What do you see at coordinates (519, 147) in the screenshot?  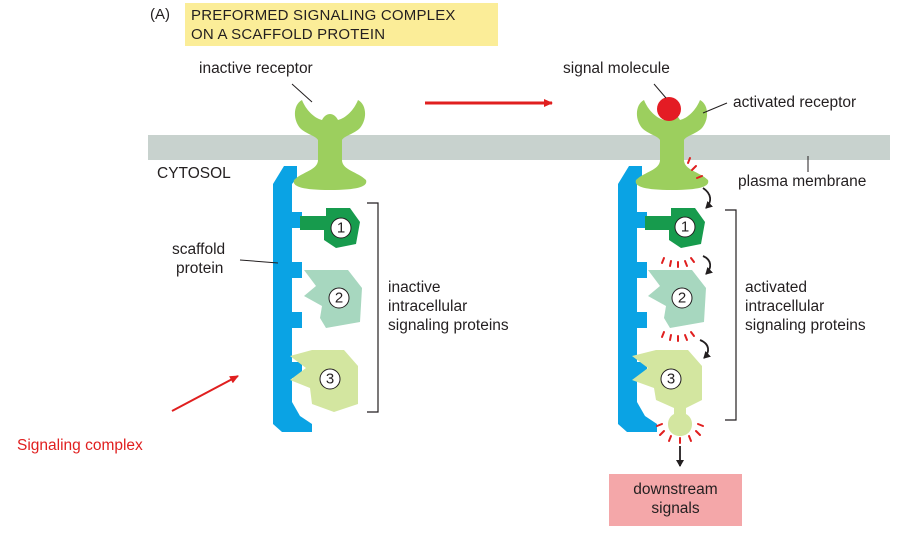 I see `plasma-membrane` at bounding box center [519, 147].